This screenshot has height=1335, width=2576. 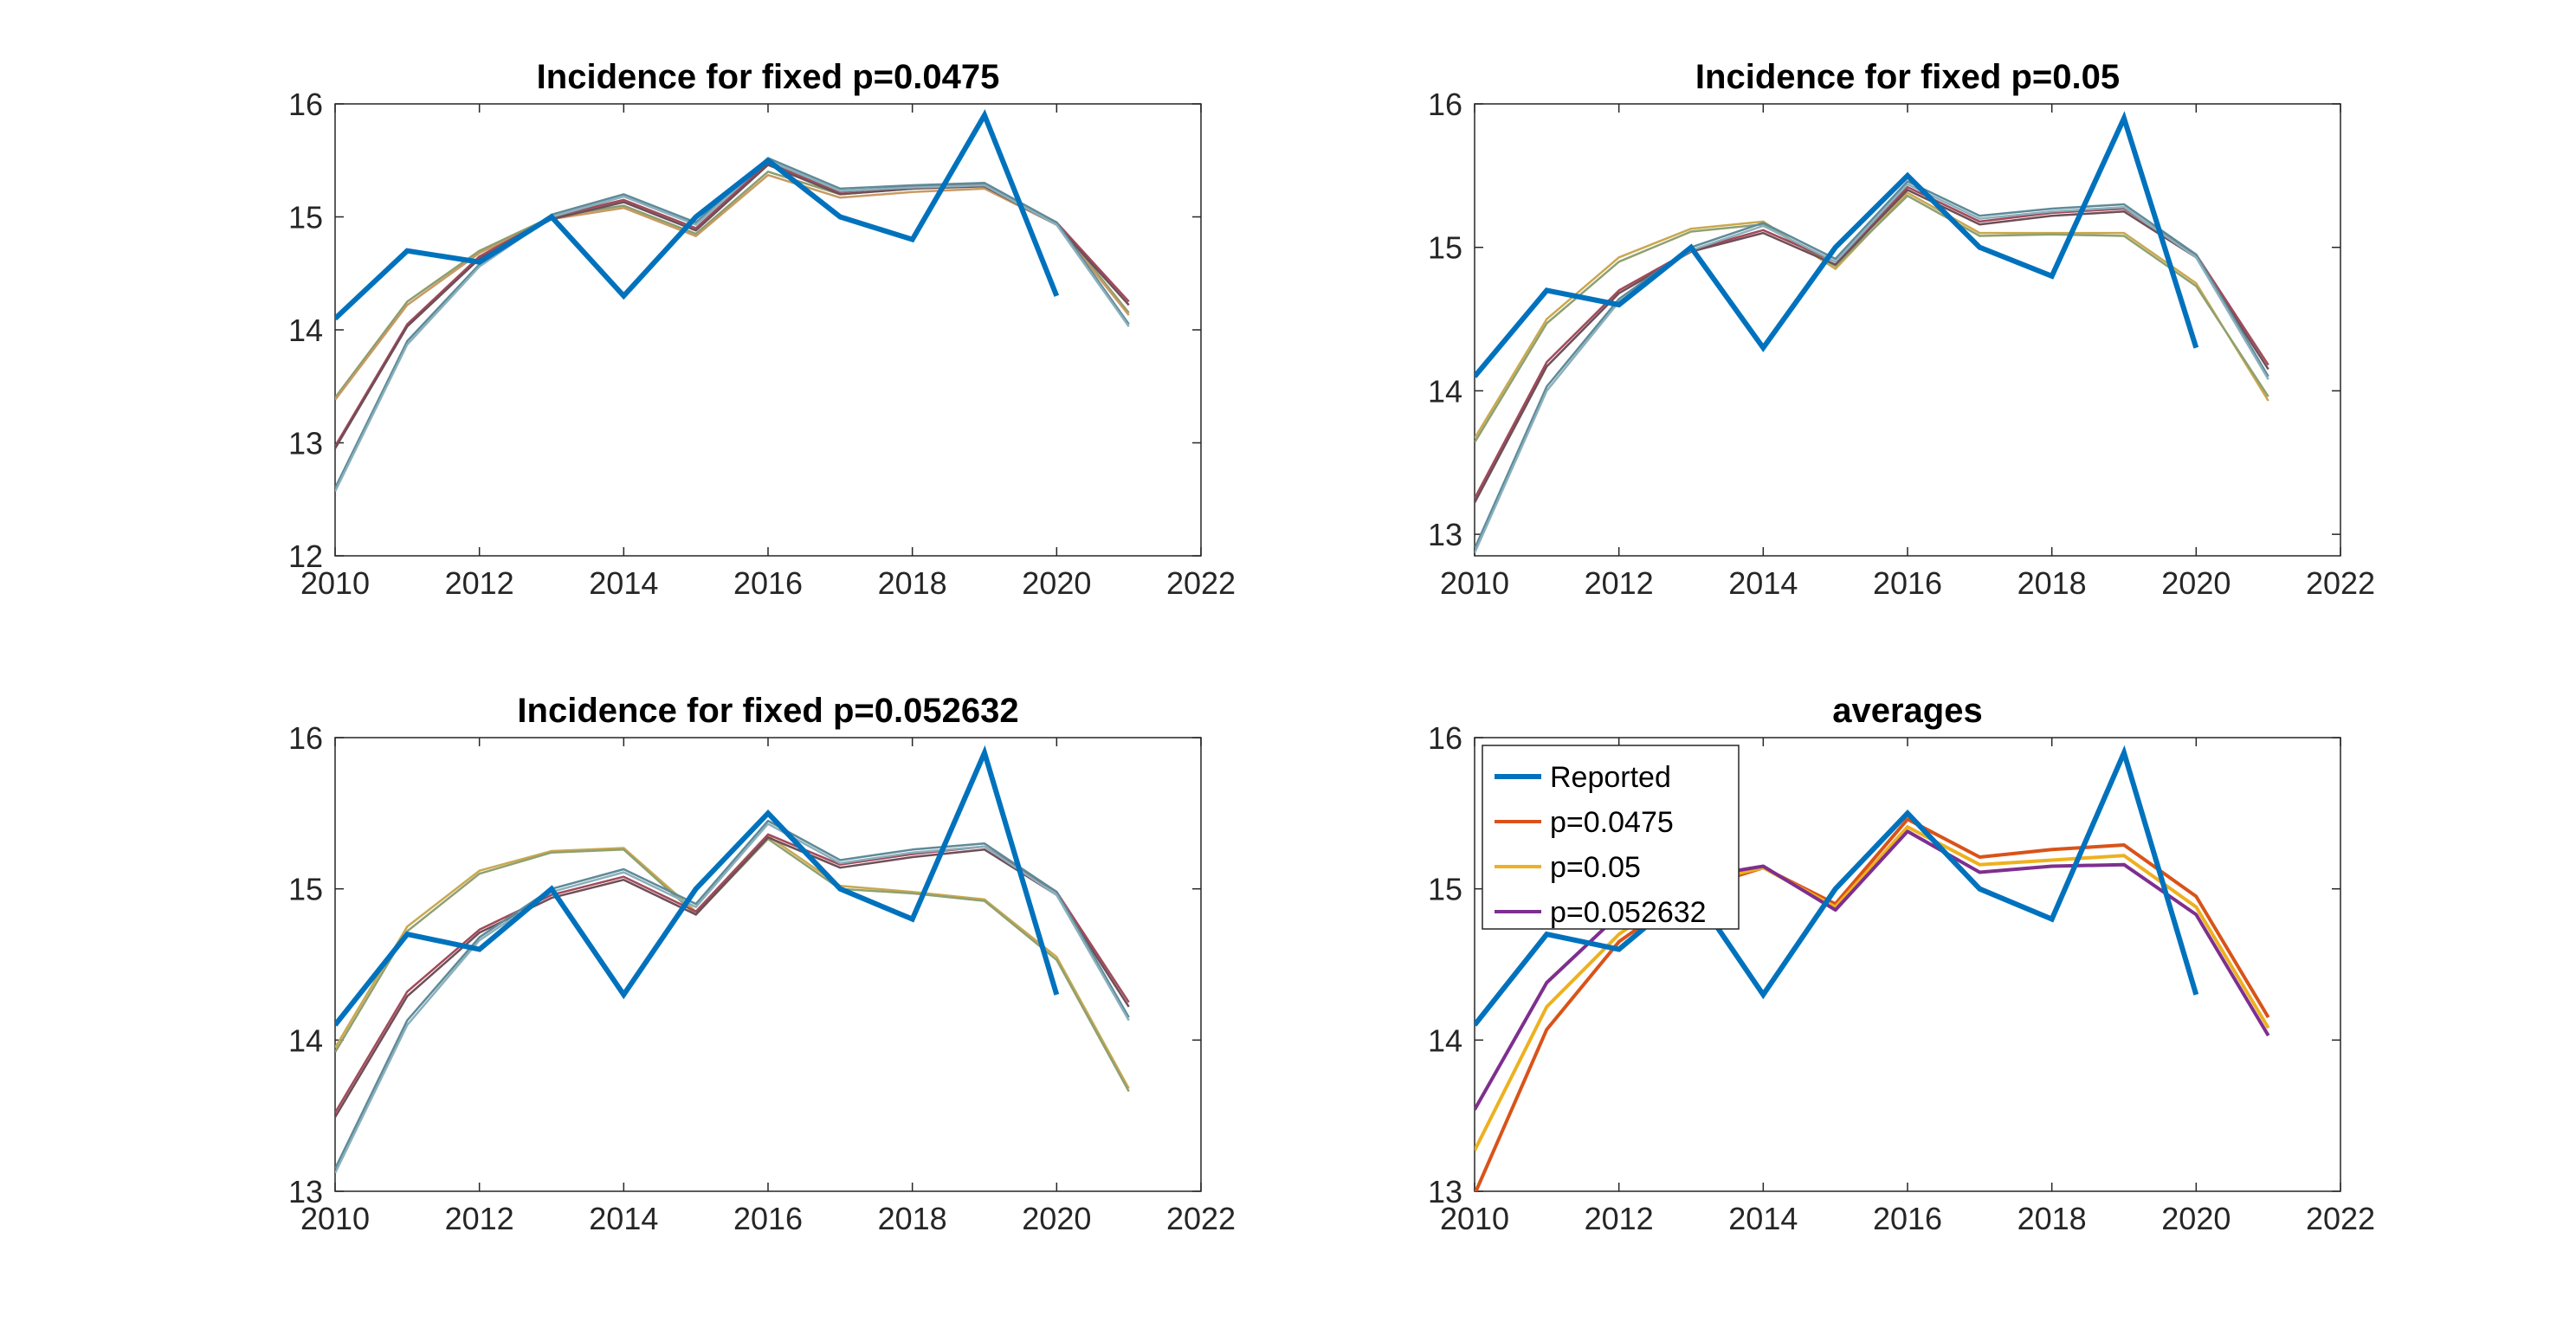 I want to click on legend-label: p=0.052632, so click(x=1628, y=913).